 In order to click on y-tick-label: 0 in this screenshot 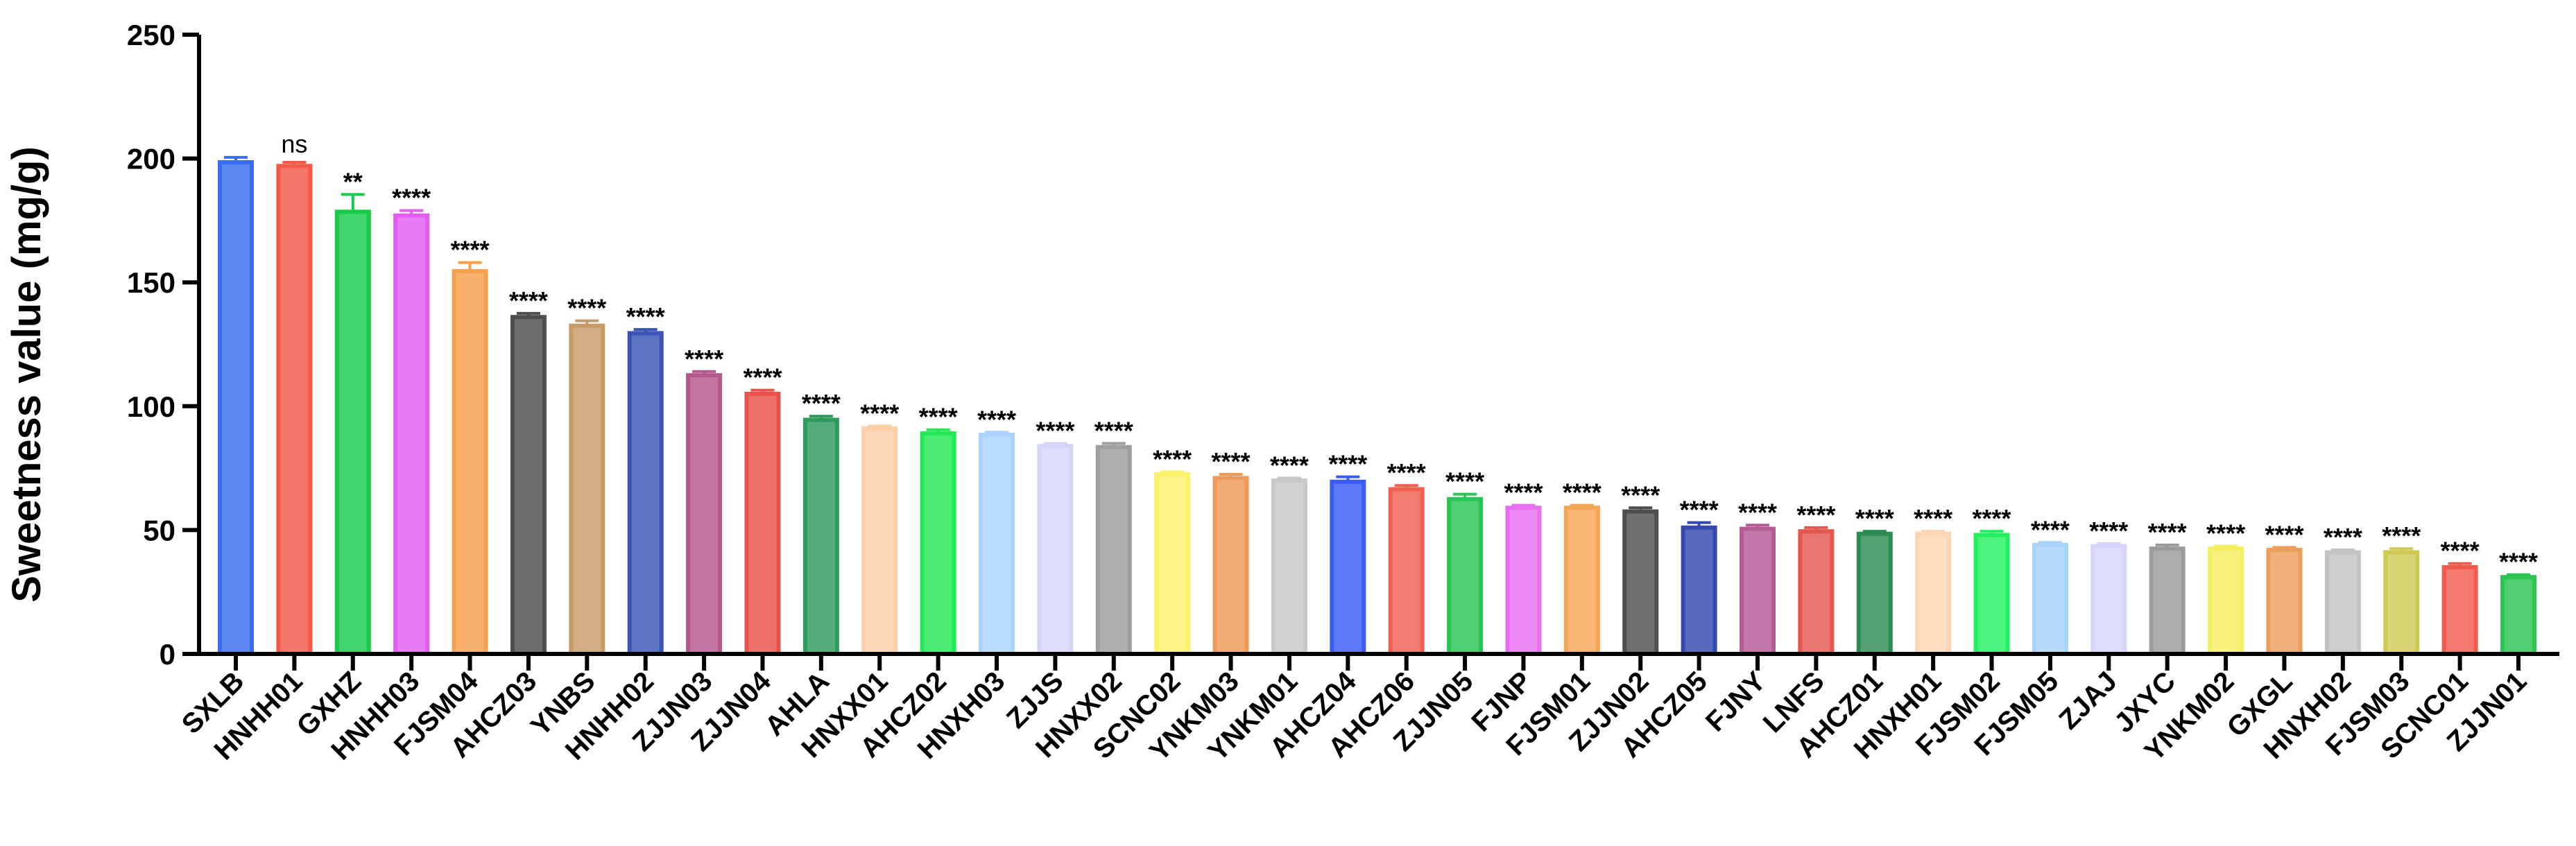, I will do `click(167, 654)`.